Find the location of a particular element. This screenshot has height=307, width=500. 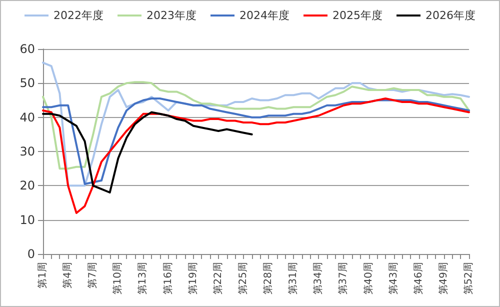

x-tick-label: 第34周 is located at coordinates (318, 278).